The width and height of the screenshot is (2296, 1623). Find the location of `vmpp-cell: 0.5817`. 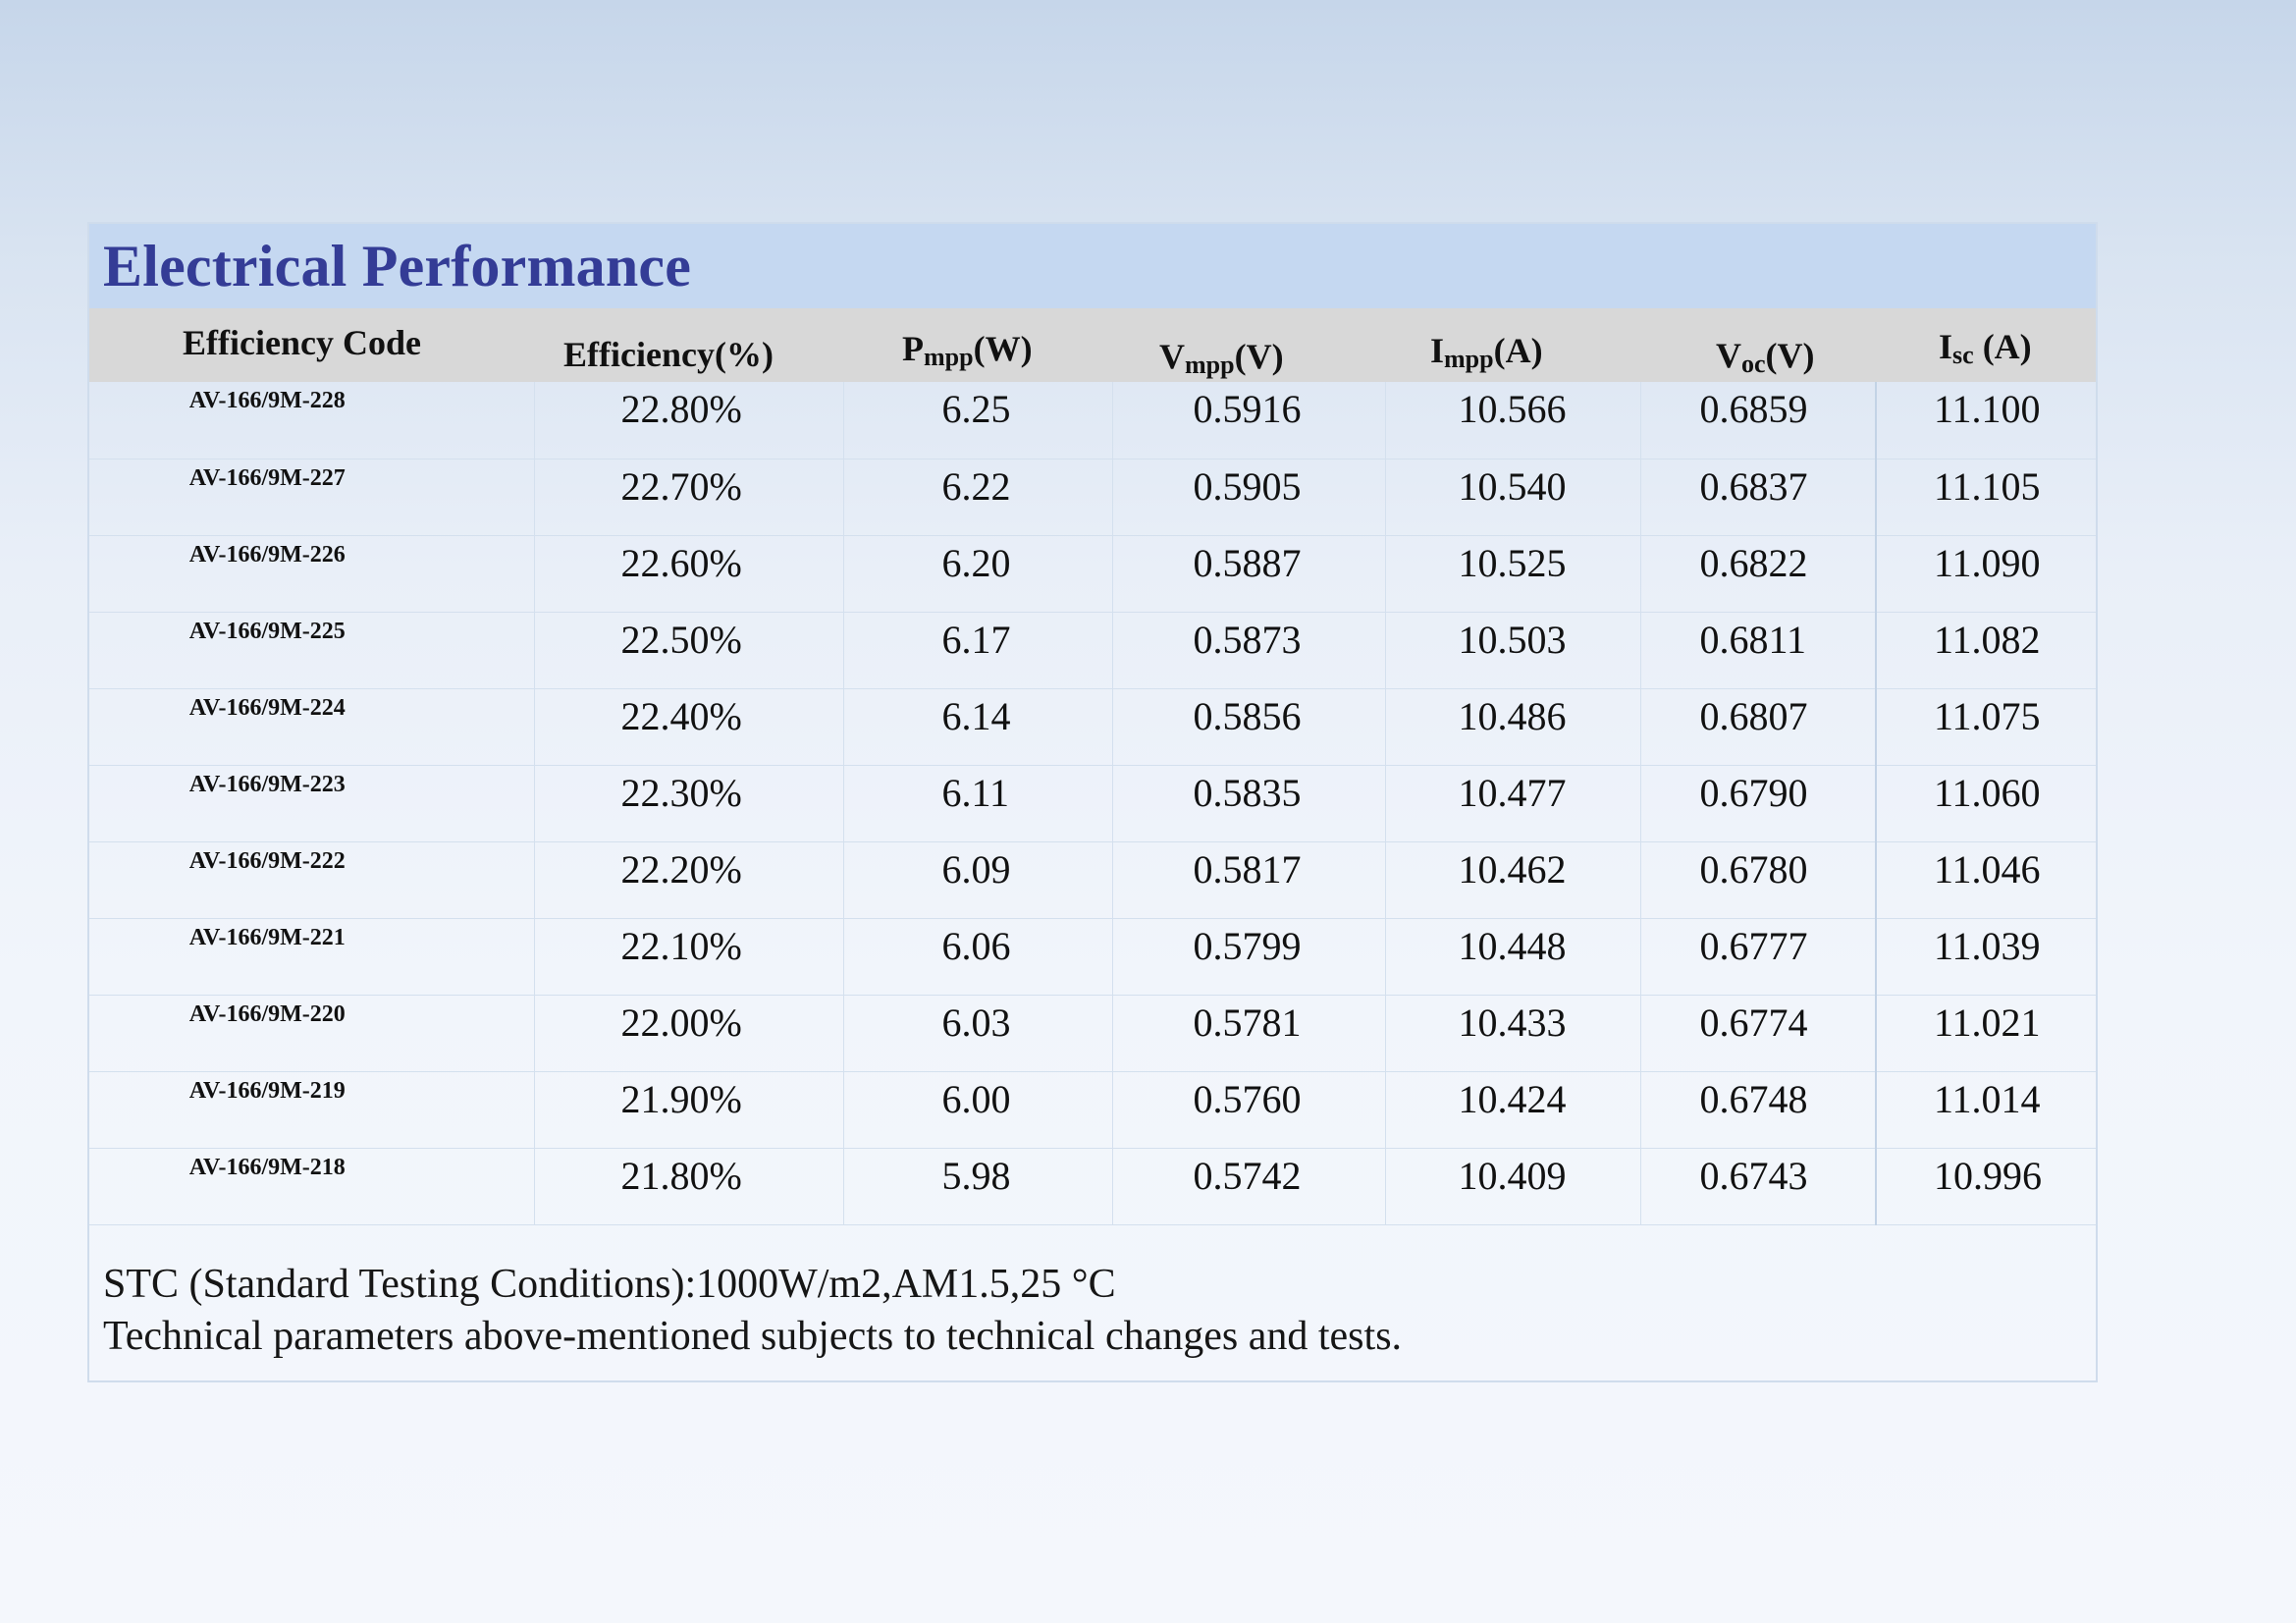

vmpp-cell: 0.5817 is located at coordinates (1249, 880).